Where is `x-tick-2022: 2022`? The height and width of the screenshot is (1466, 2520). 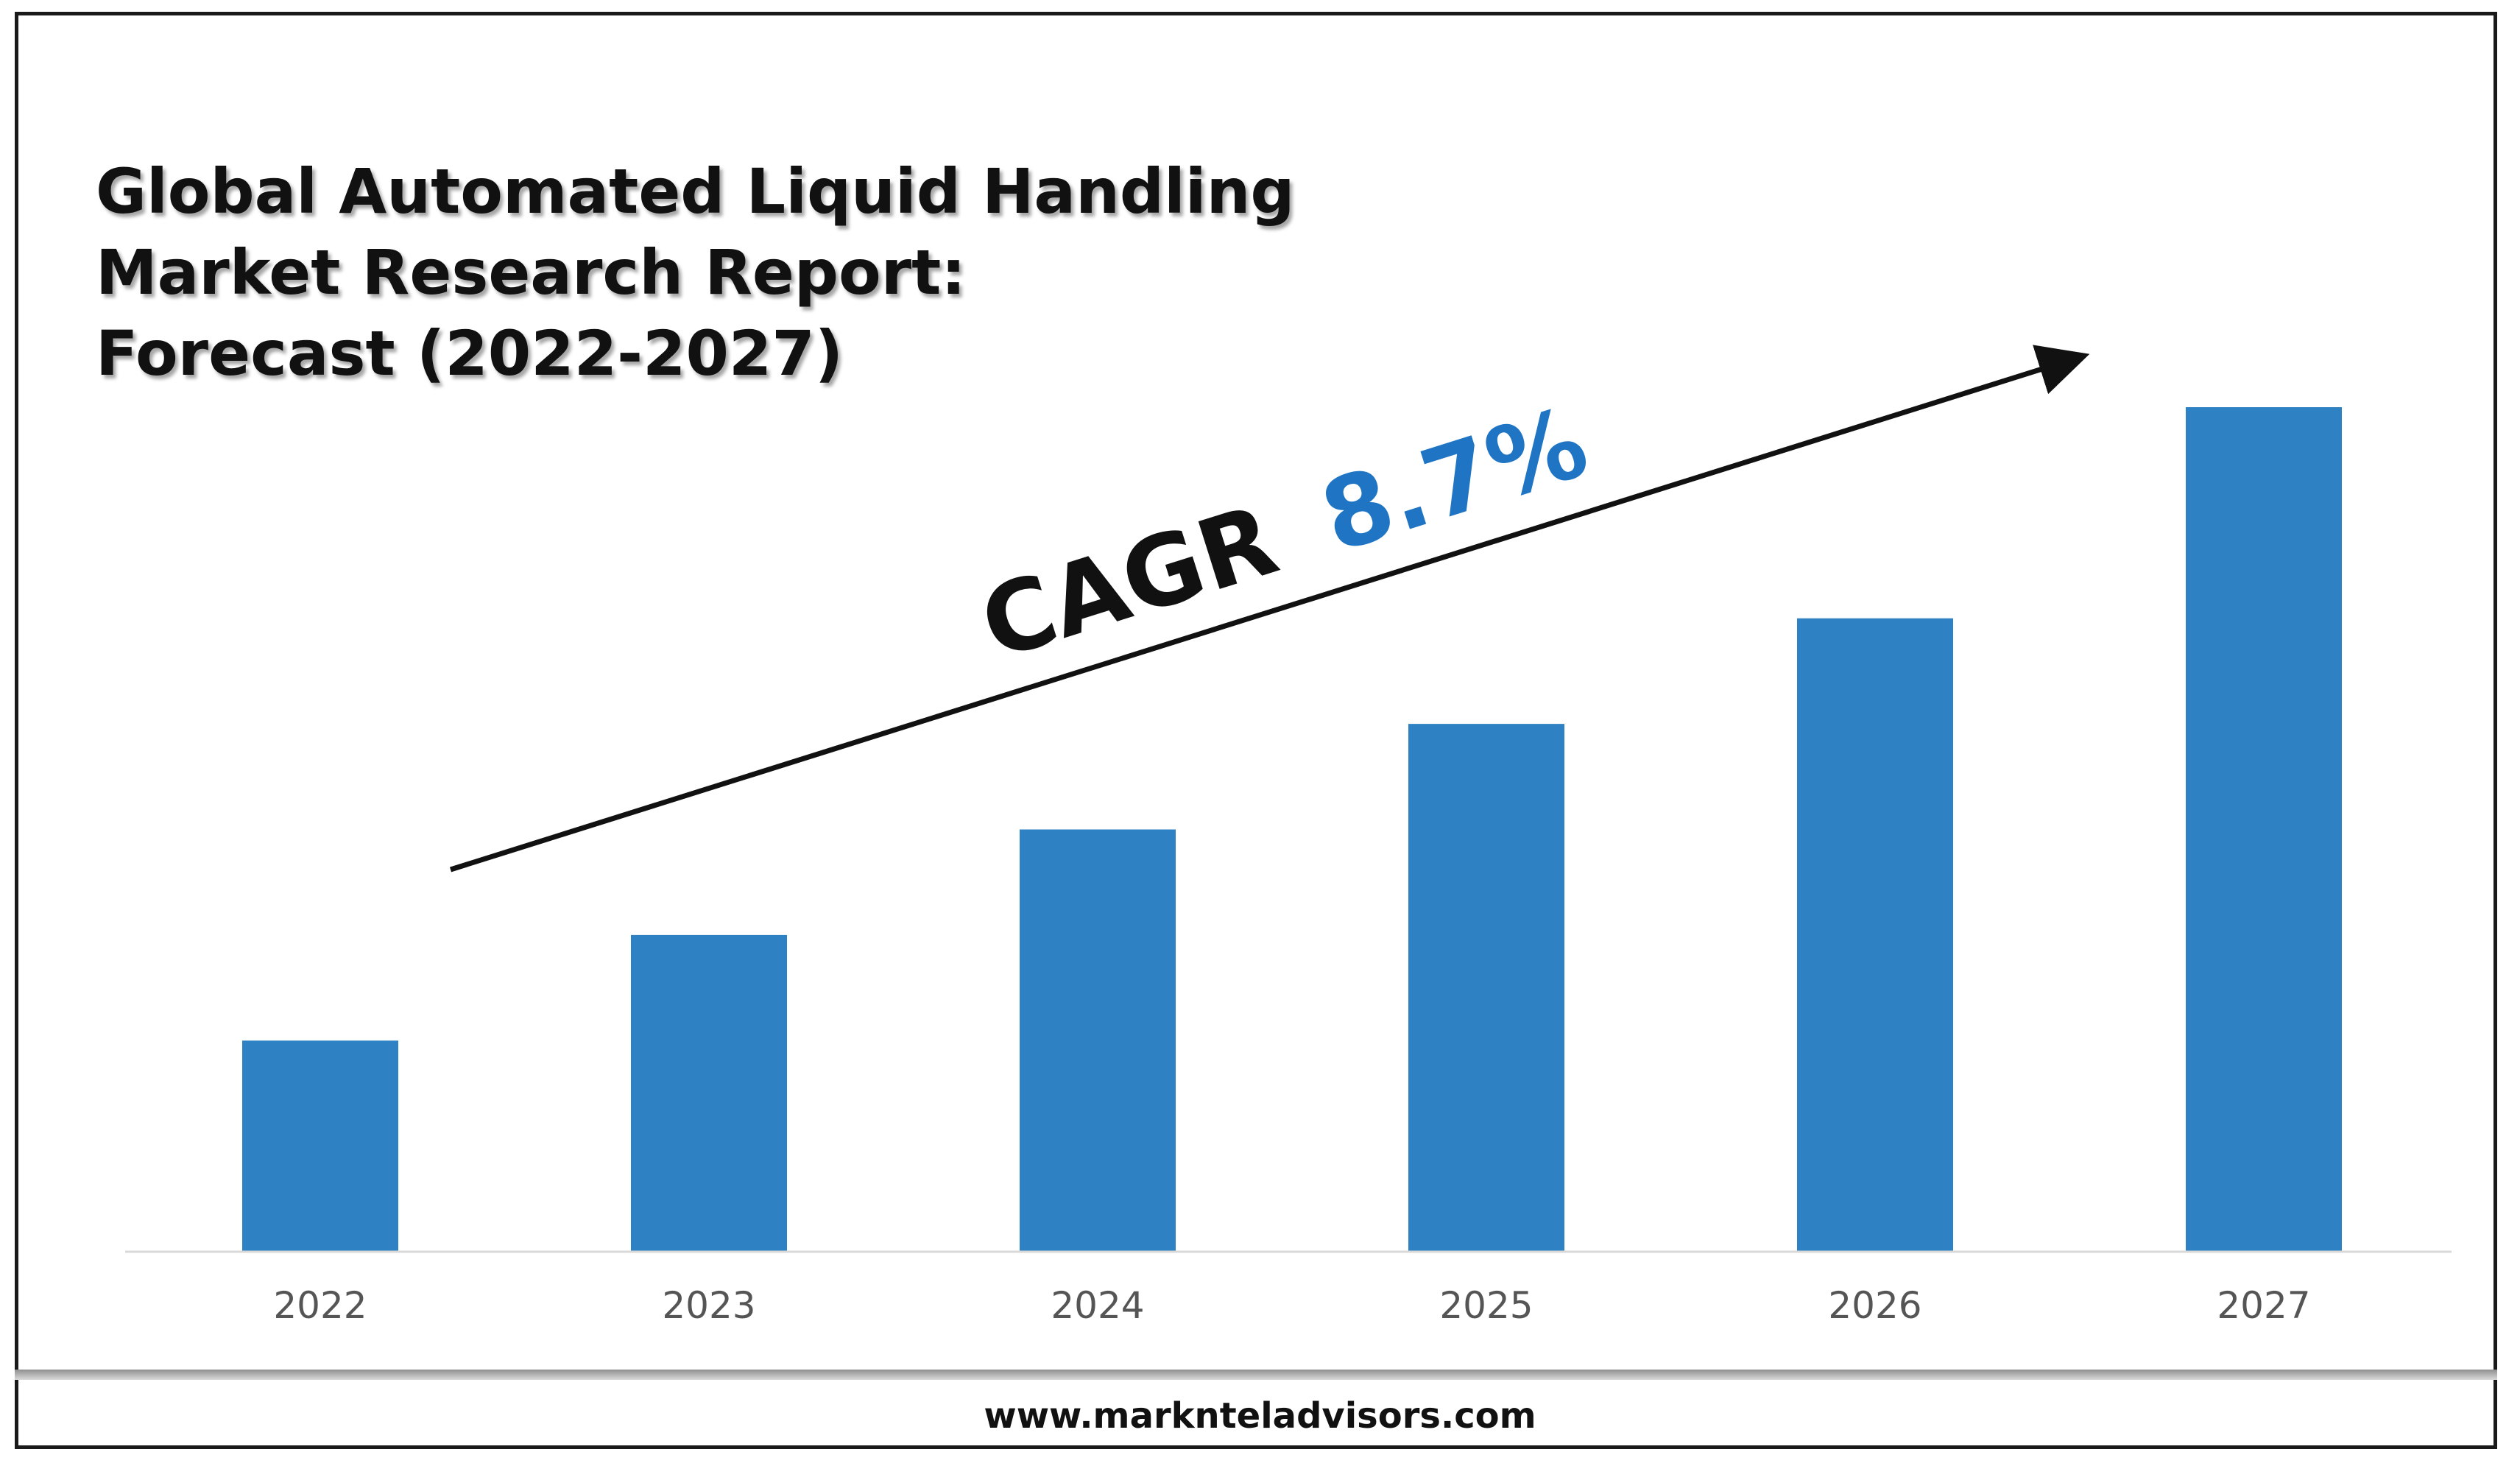
x-tick-2022: 2022 is located at coordinates (320, 1305).